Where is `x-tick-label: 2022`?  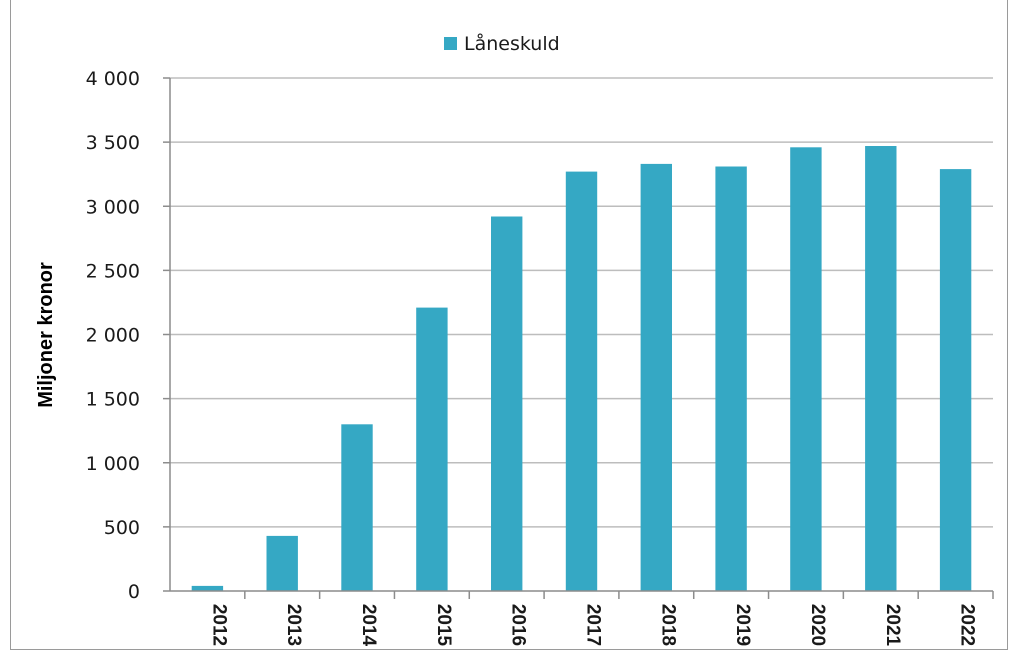 x-tick-label: 2022 is located at coordinates (967, 625).